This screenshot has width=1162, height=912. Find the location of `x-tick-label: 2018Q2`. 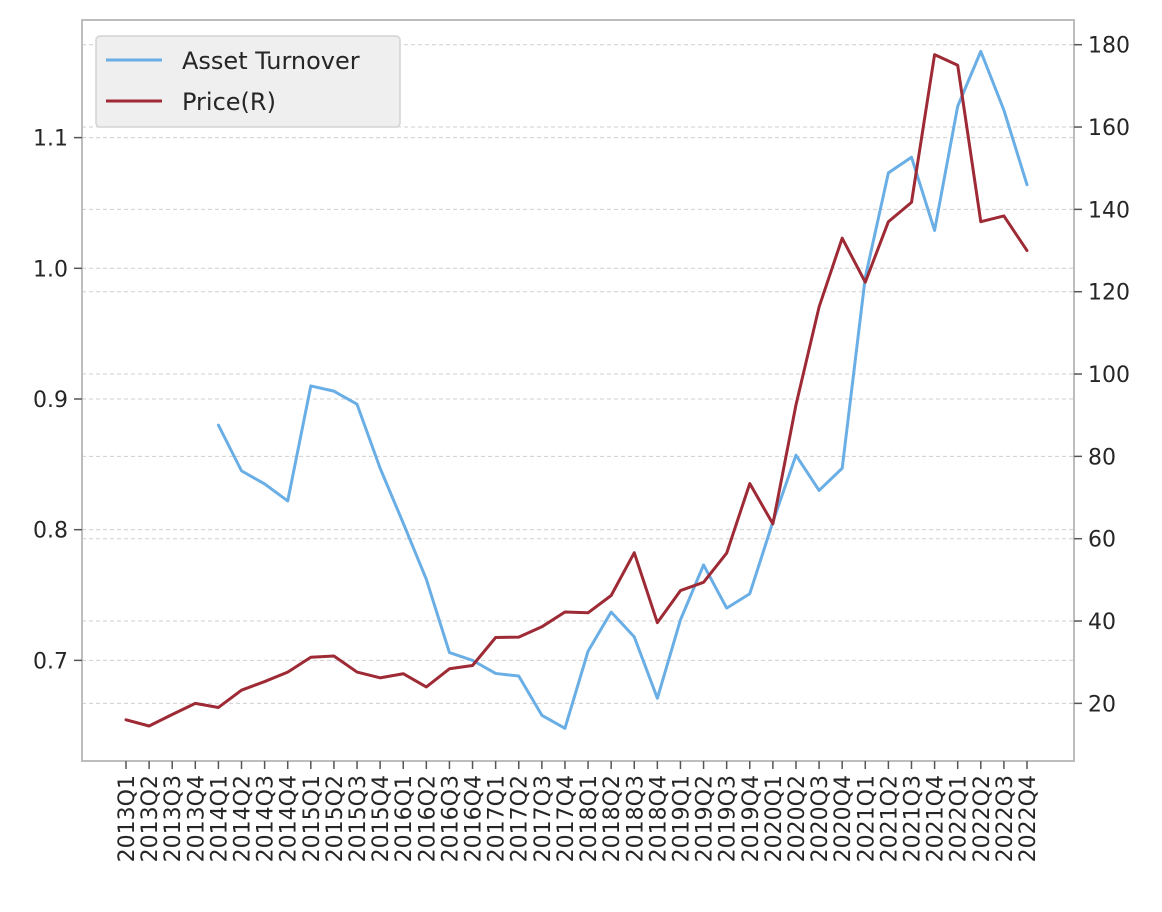

x-tick-label: 2018Q2 is located at coordinates (612, 818).